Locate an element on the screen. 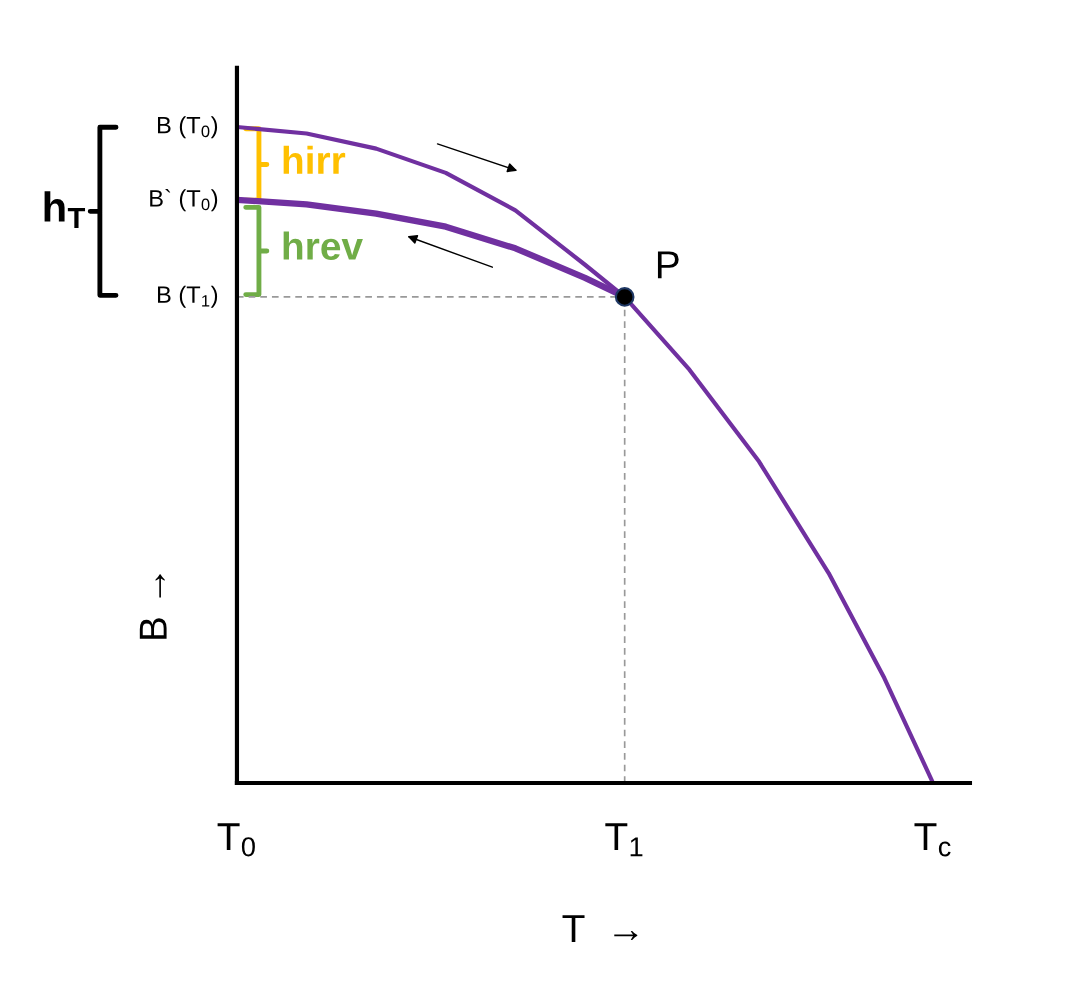  x-axis-title: T → is located at coordinates (600, 928).